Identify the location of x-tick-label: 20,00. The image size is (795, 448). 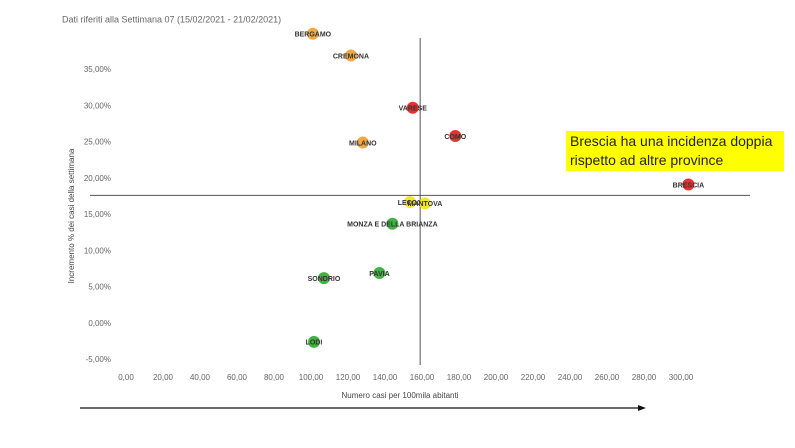
(163, 377).